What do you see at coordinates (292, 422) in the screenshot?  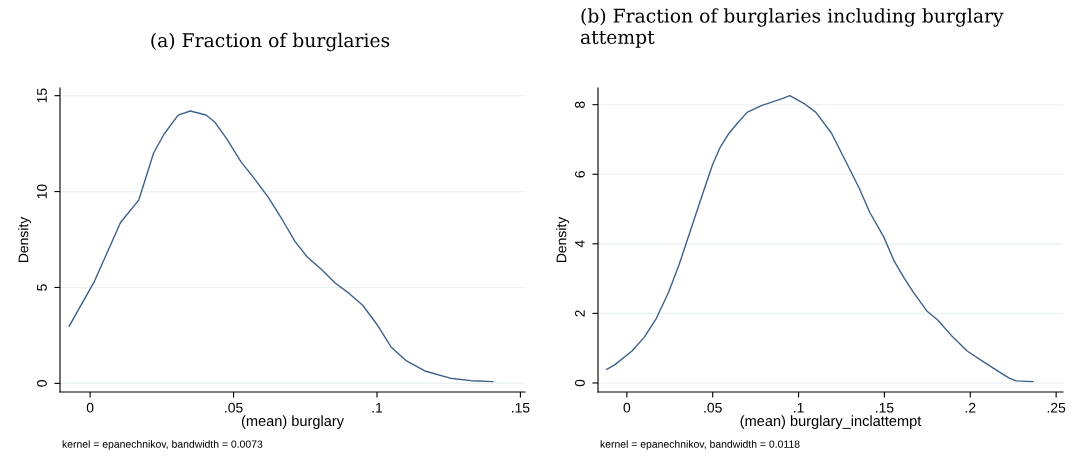 I see `x-axis-title: (mean) burglary` at bounding box center [292, 422].